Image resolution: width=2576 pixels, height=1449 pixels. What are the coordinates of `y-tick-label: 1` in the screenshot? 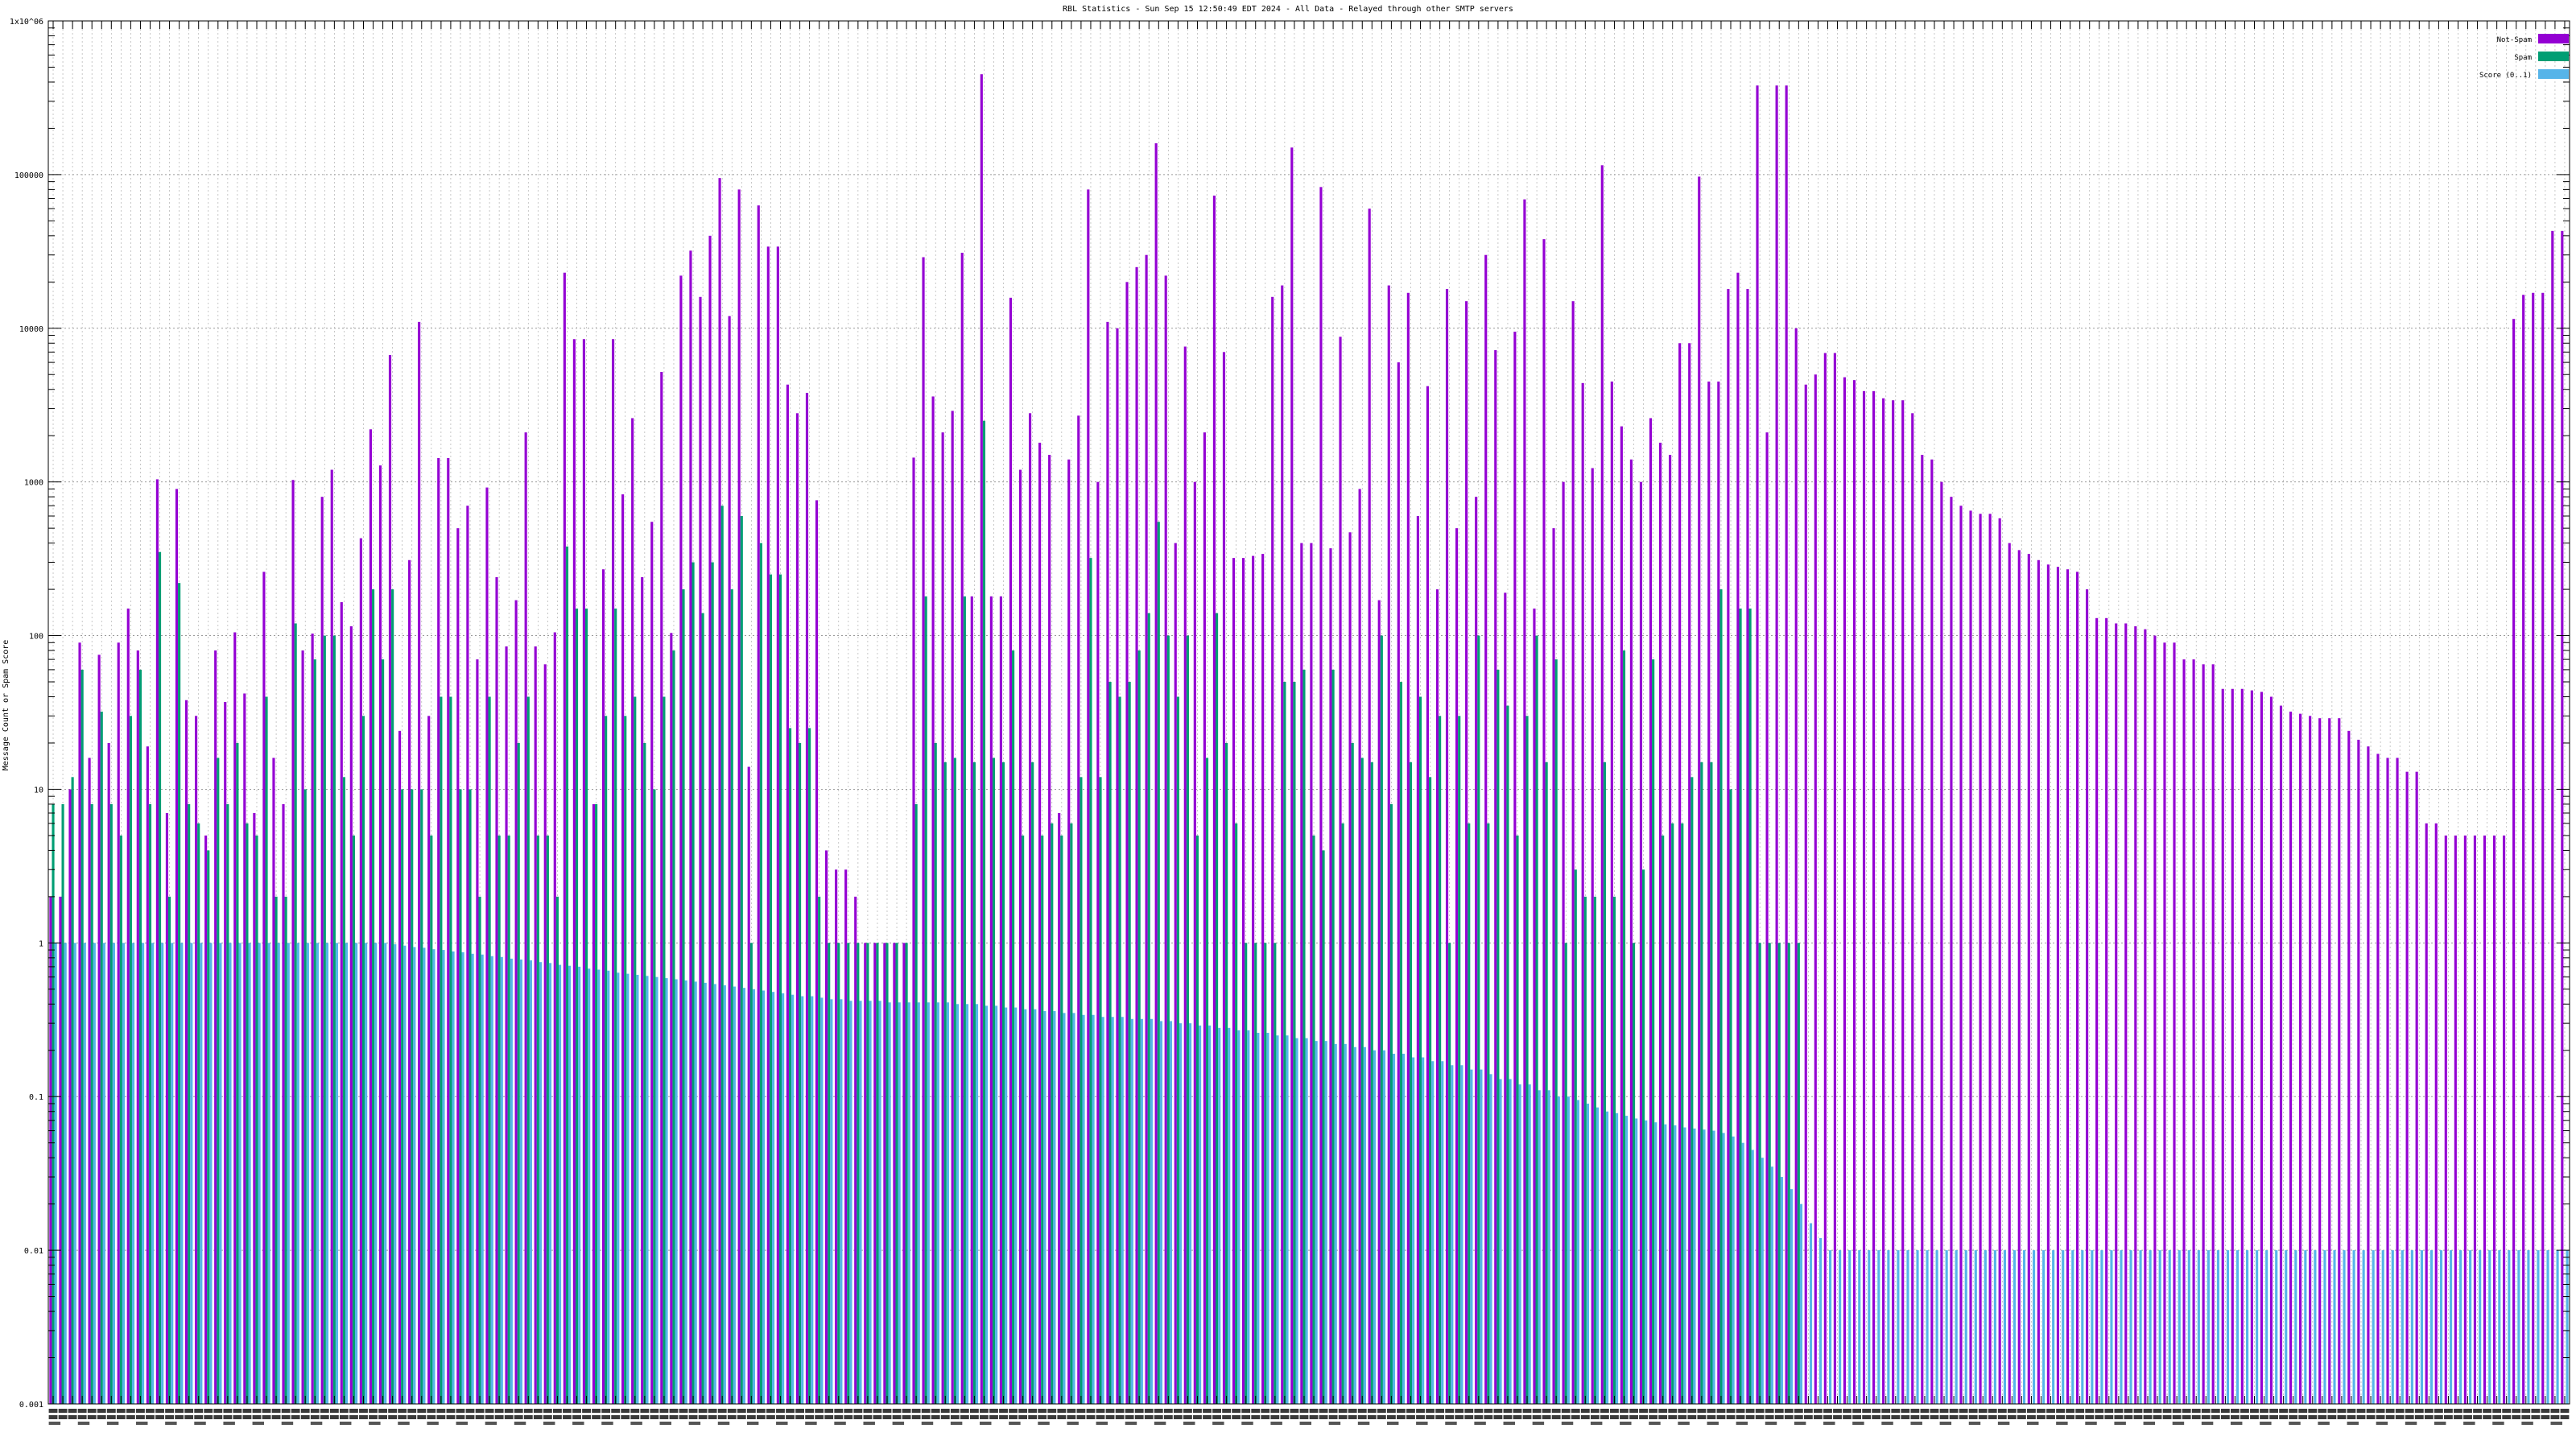 It's located at (41, 943).